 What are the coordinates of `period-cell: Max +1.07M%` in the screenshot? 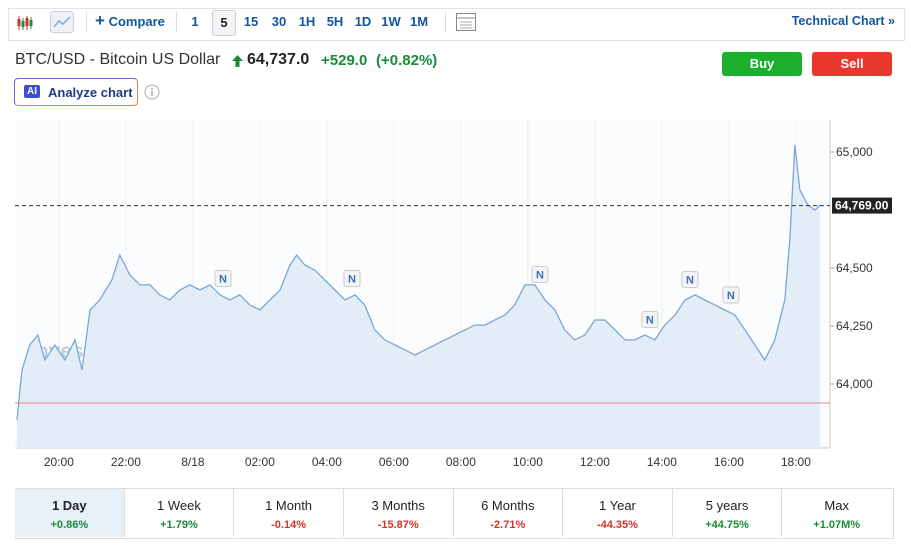 It's located at (836, 513).